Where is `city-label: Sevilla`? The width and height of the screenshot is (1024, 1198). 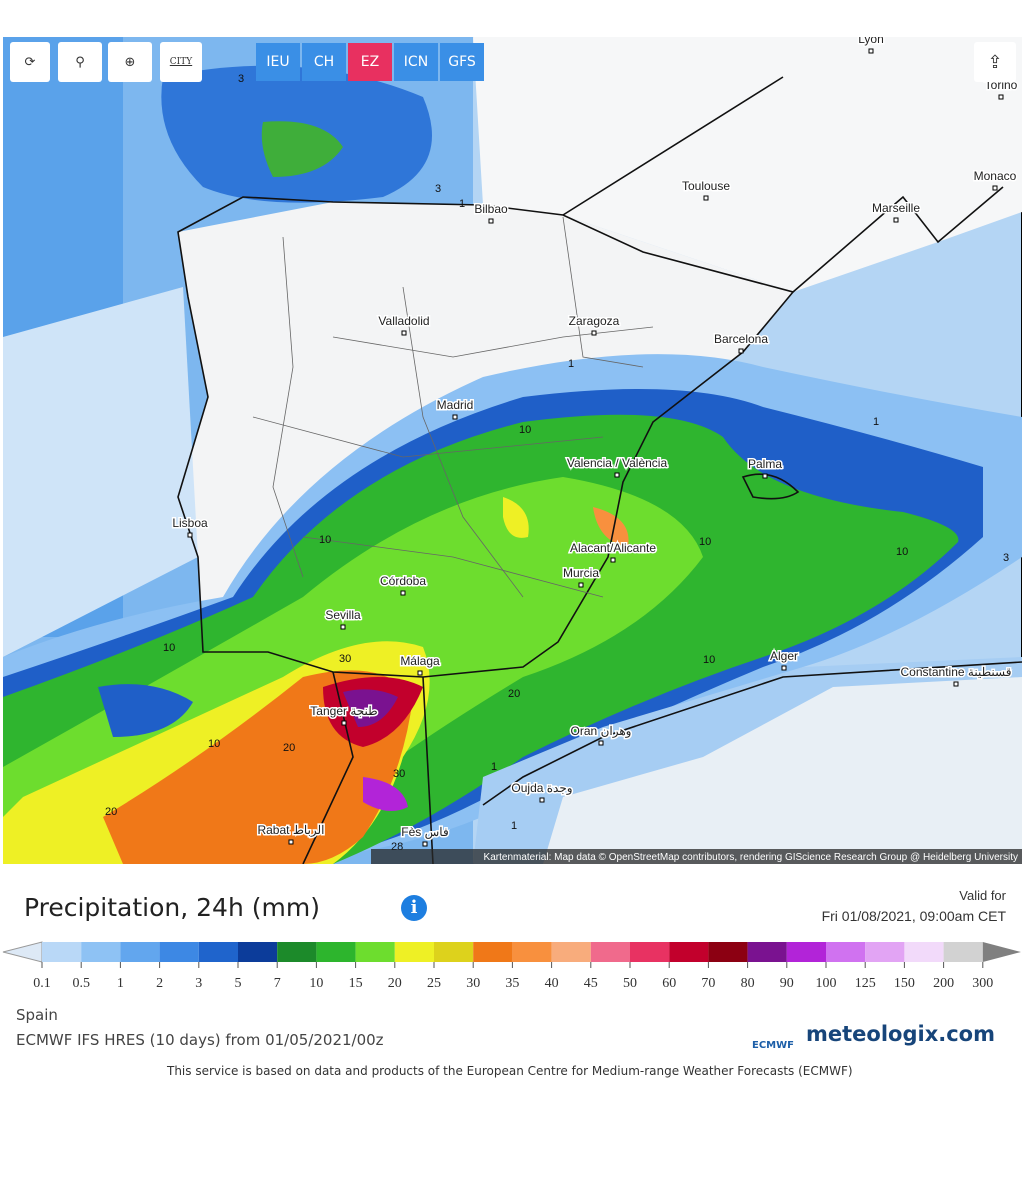 city-label: Sevilla is located at coordinates (343, 615).